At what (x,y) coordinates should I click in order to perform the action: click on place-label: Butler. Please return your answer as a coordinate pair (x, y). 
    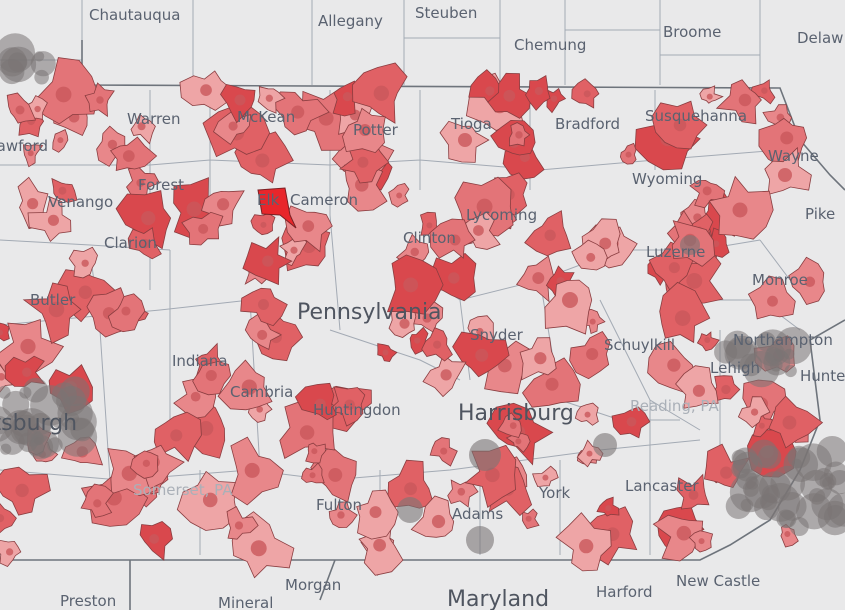
    Looking at the image, I should click on (53, 300).